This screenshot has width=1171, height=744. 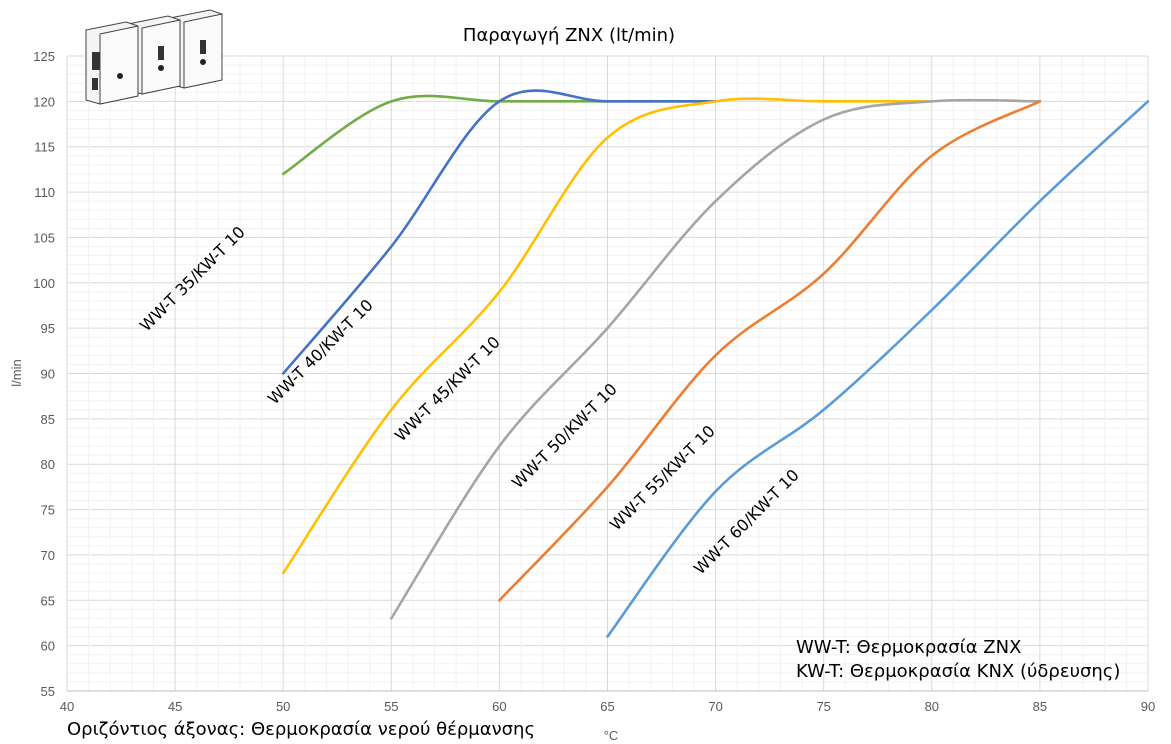 What do you see at coordinates (48, 600) in the screenshot?
I see `y-tick-label: 65` at bounding box center [48, 600].